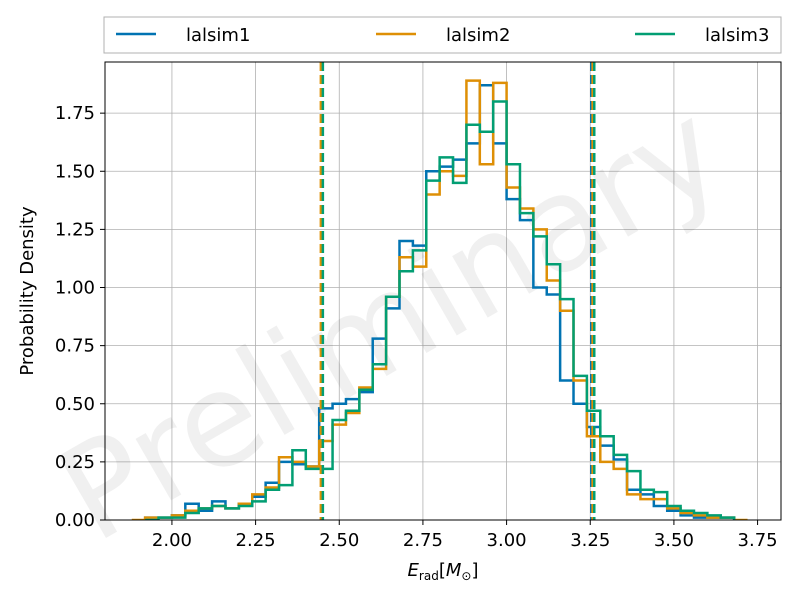 Image resolution: width=800 pixels, height=604 pixels. Describe the element at coordinates (75, 171) in the screenshot. I see `y-tick-label: 1.50` at that location.